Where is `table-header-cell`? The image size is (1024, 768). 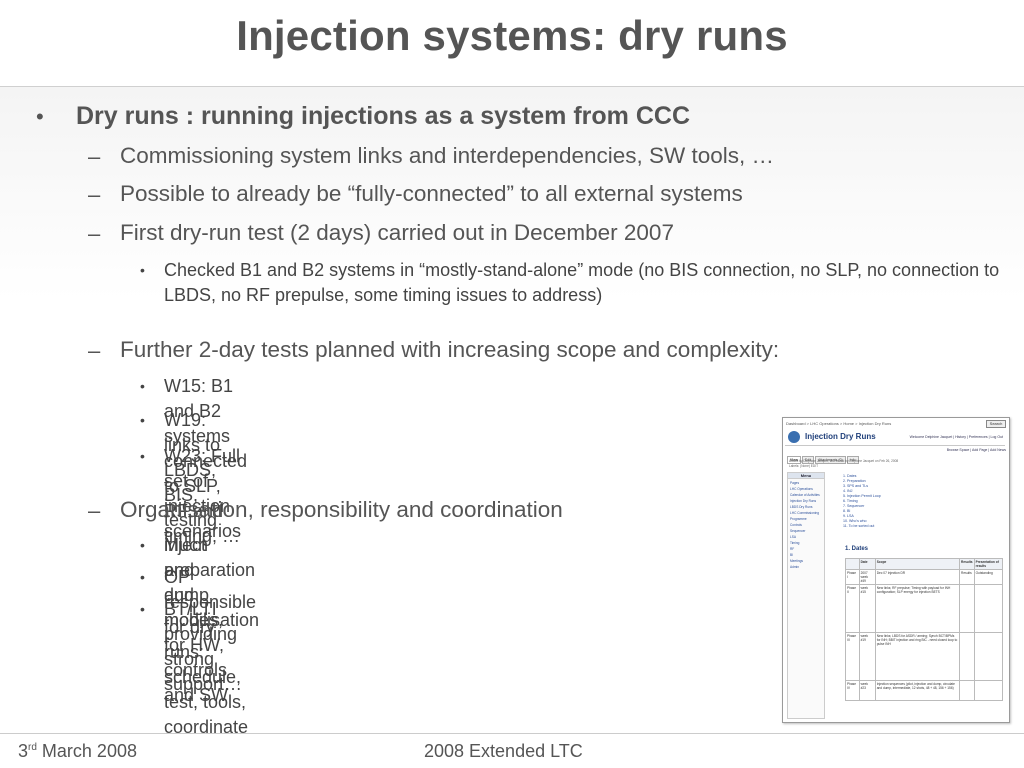 table-header-cell is located at coordinates (852, 564).